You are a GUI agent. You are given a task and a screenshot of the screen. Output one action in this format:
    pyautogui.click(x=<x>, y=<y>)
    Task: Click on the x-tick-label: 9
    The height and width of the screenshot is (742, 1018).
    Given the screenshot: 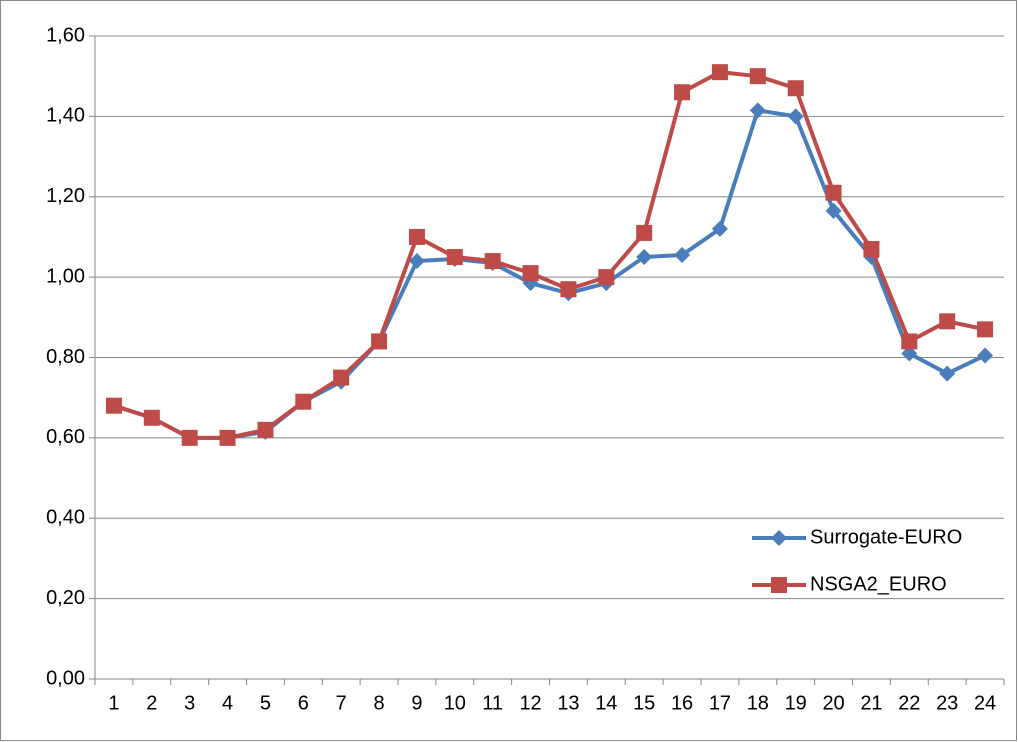 What is the action you would take?
    pyautogui.click(x=416, y=703)
    